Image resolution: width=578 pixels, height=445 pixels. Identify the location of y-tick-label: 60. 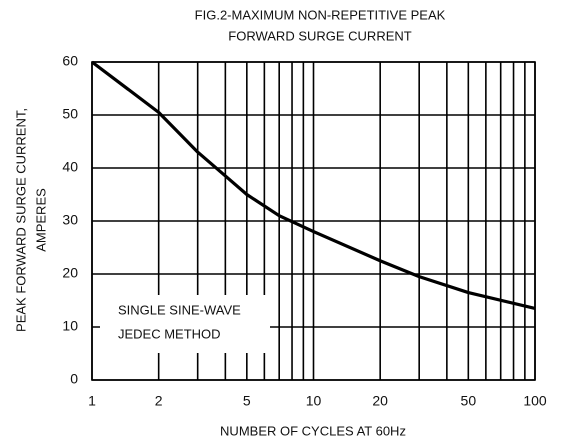
(70, 61).